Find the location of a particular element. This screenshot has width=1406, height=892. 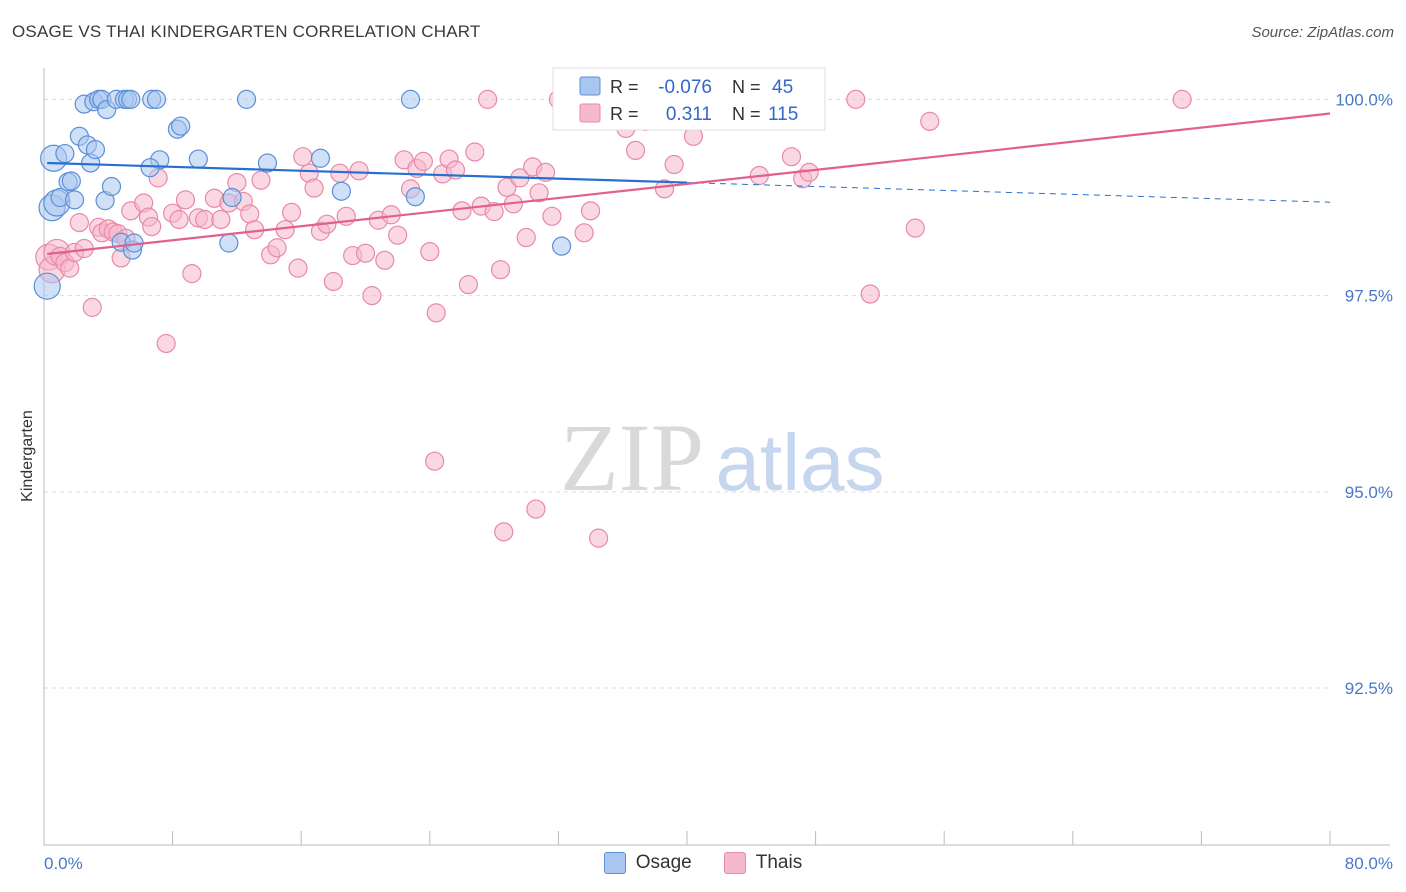

y-tick-label: 92.5% is located at coordinates (1369, 688).